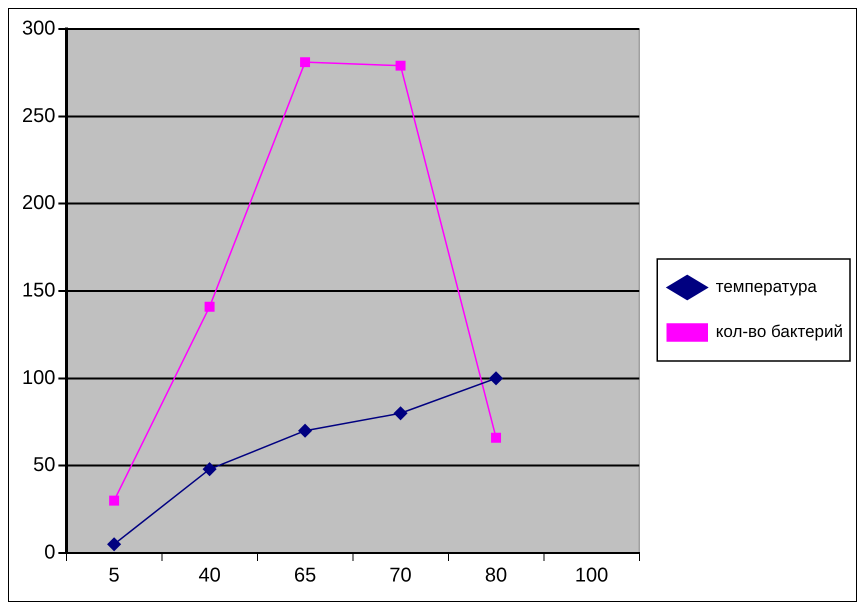 This screenshot has width=865, height=610. I want to click on x-tick-label: 40, so click(209, 575).